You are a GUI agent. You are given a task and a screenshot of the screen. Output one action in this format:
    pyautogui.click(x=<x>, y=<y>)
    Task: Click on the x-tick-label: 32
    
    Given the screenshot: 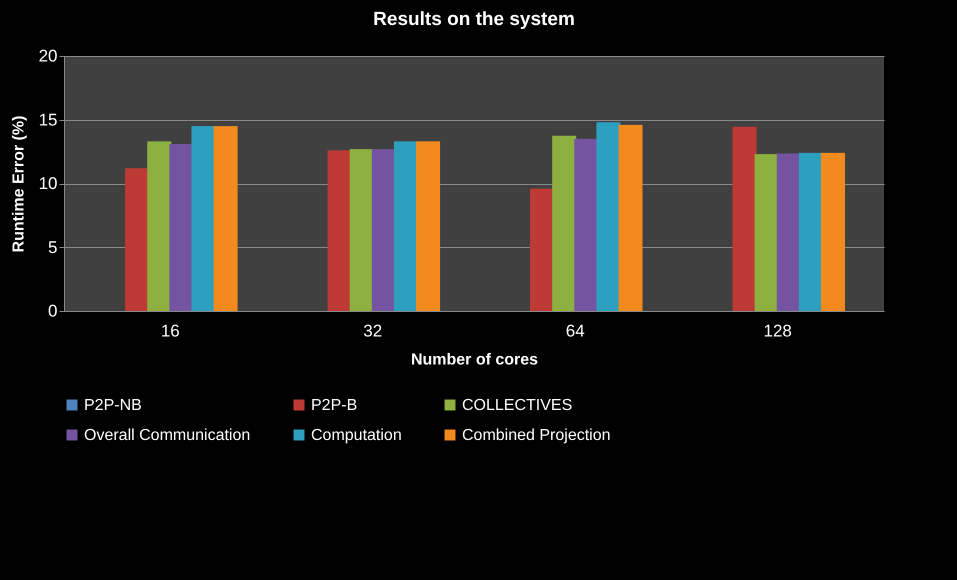 What is the action you would take?
    pyautogui.click(x=372, y=331)
    